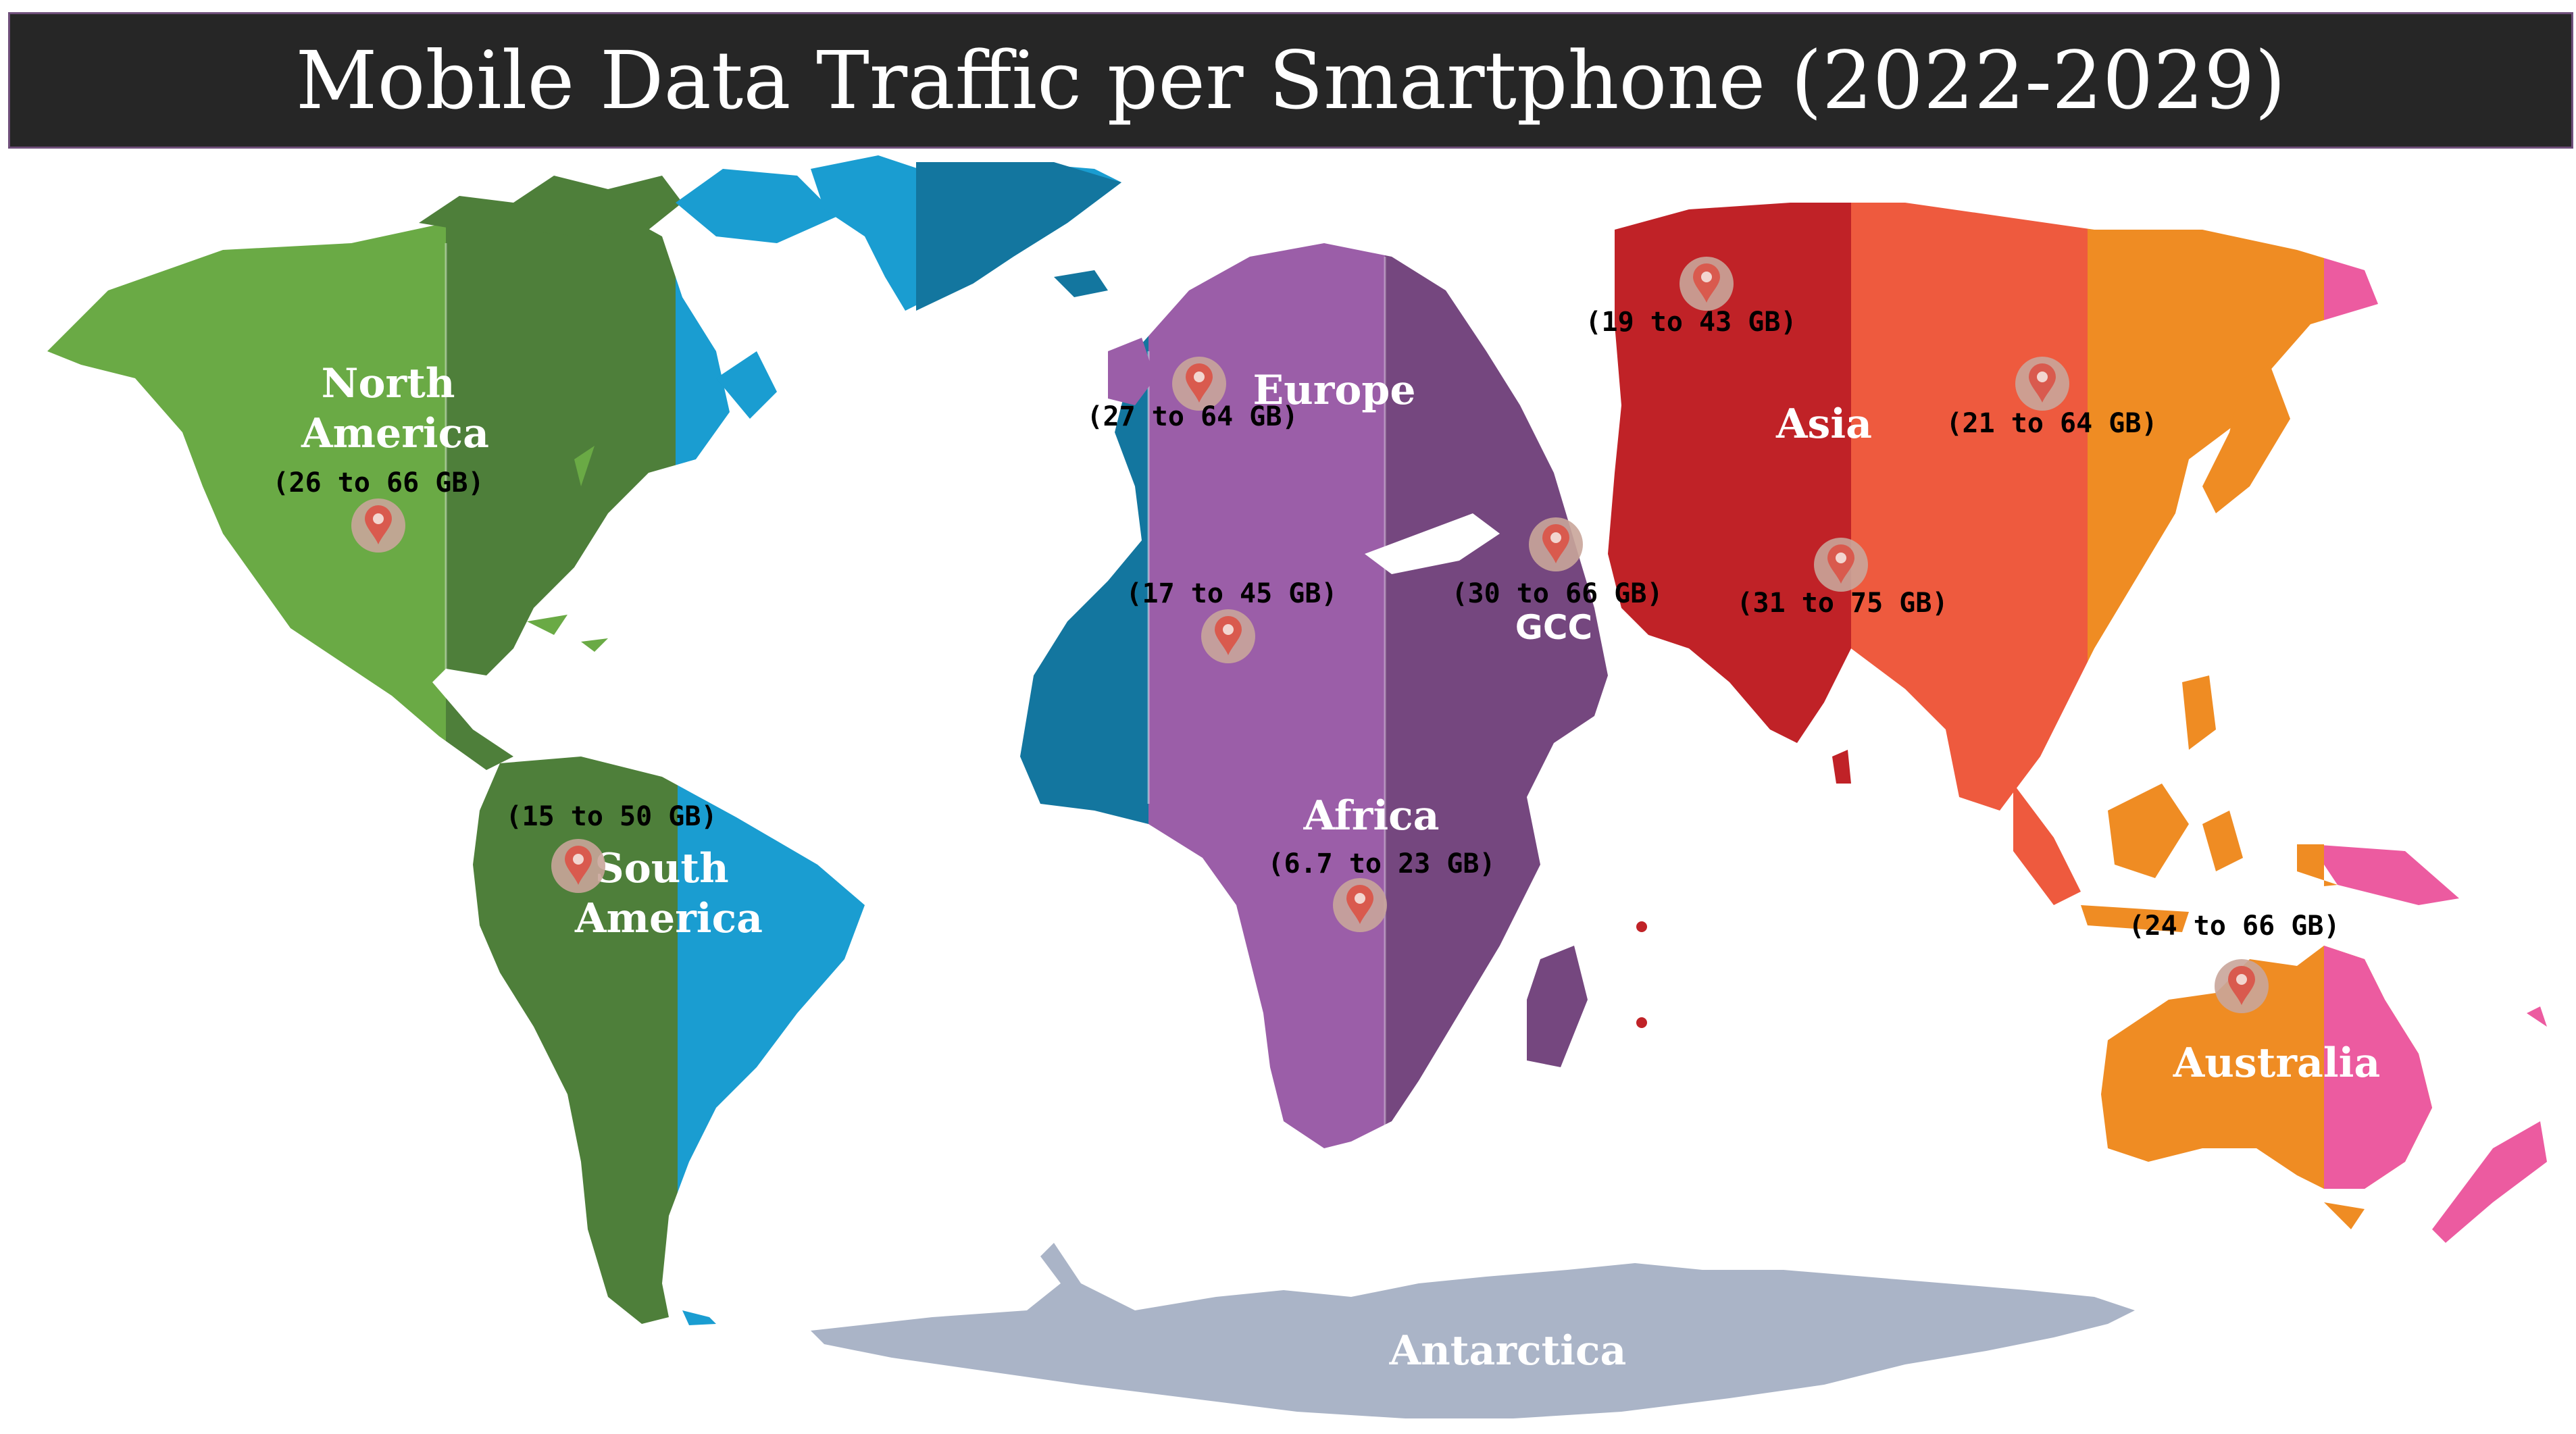  Describe the element at coordinates (757, 206) in the screenshot. I see `arctic-islands-east` at that location.